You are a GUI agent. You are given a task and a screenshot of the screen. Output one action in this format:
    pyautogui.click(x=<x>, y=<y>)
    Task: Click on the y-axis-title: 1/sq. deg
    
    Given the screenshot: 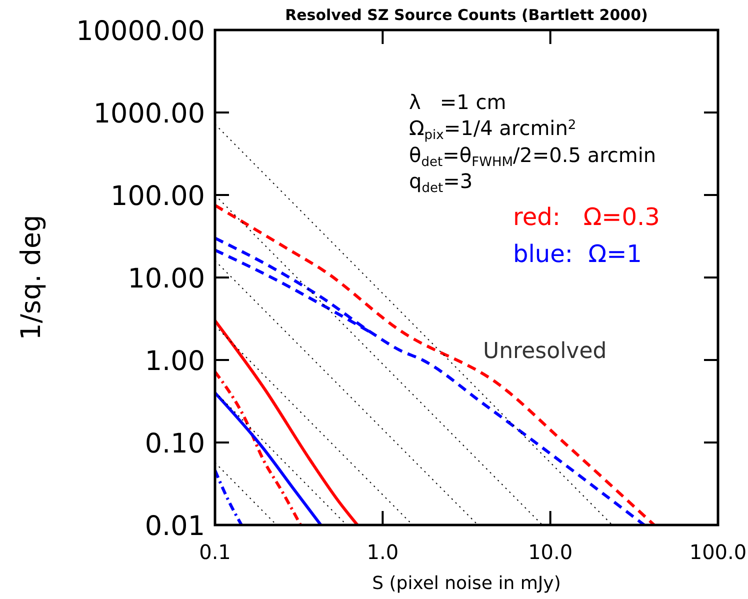 What is the action you would take?
    pyautogui.click(x=31, y=277)
    